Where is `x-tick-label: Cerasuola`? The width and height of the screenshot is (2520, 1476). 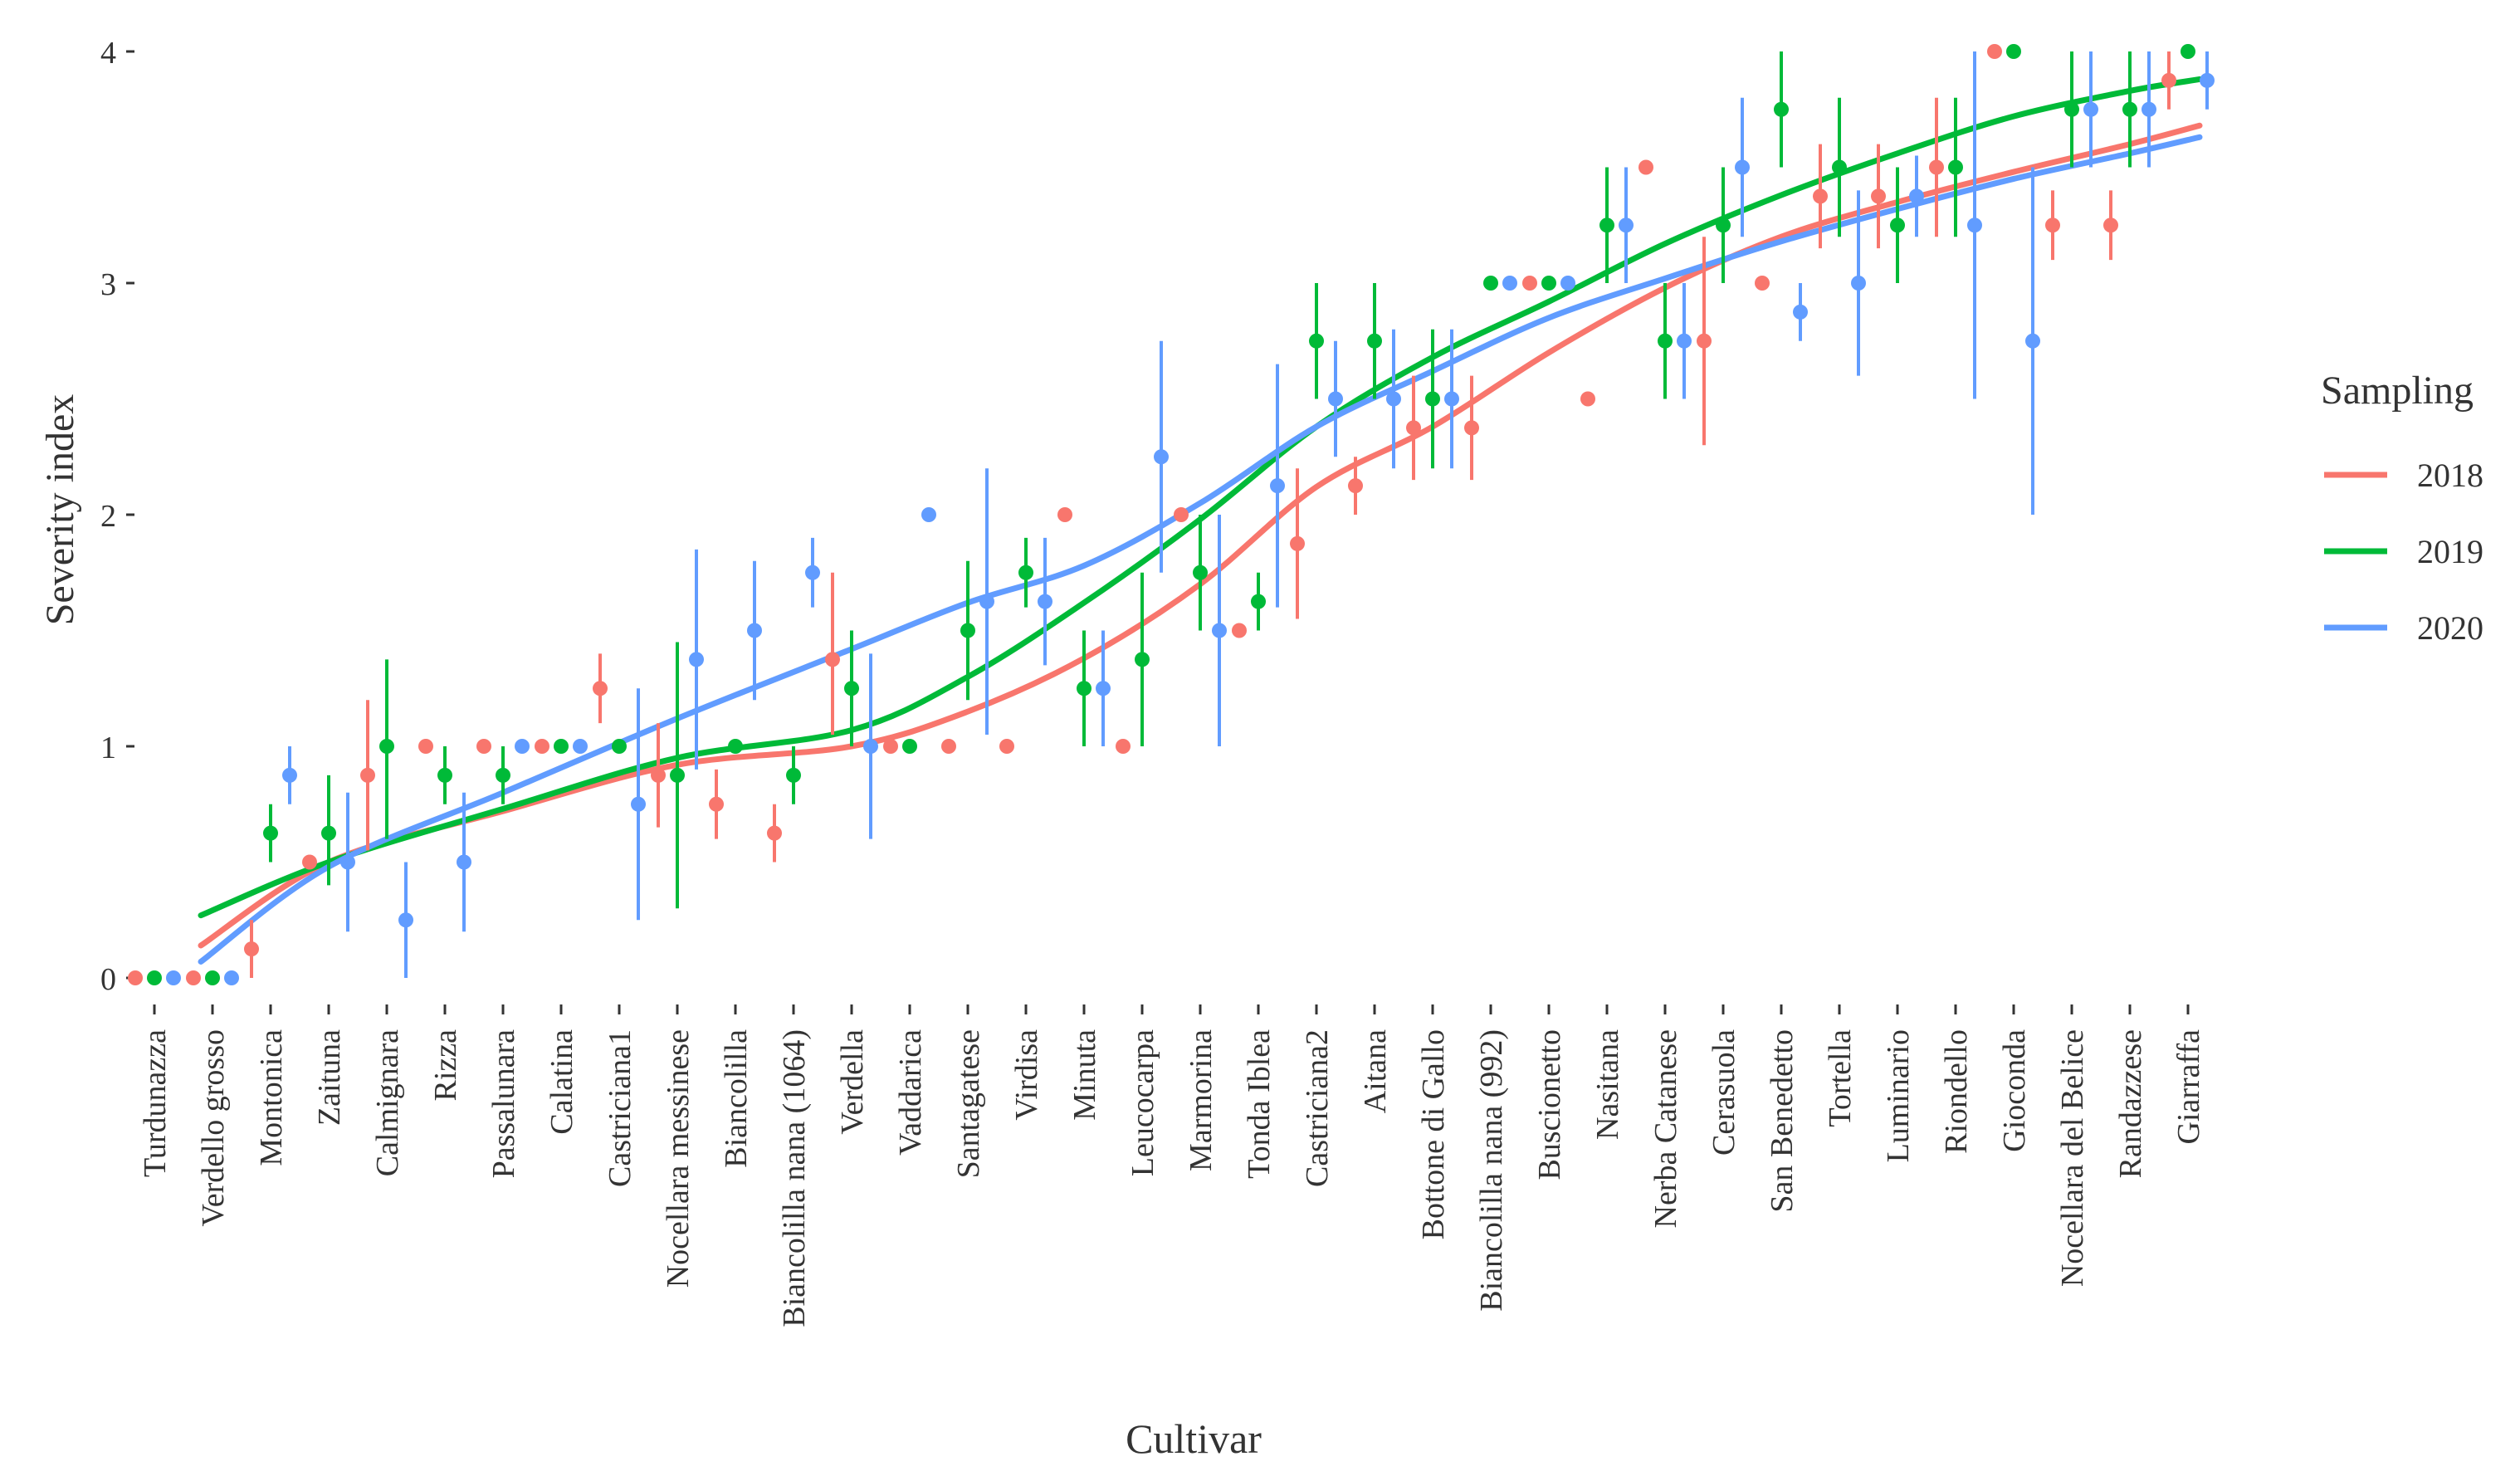 x-tick-label: Cerasuola is located at coordinates (1724, 1092).